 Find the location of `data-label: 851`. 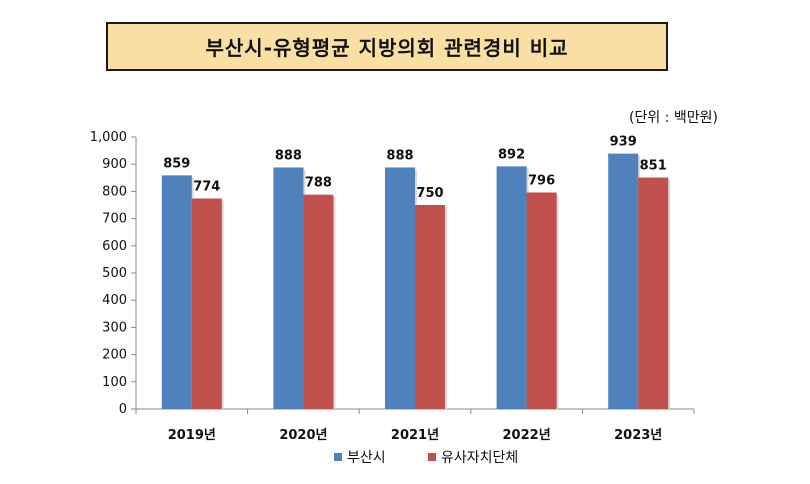

data-label: 851 is located at coordinates (653, 166).